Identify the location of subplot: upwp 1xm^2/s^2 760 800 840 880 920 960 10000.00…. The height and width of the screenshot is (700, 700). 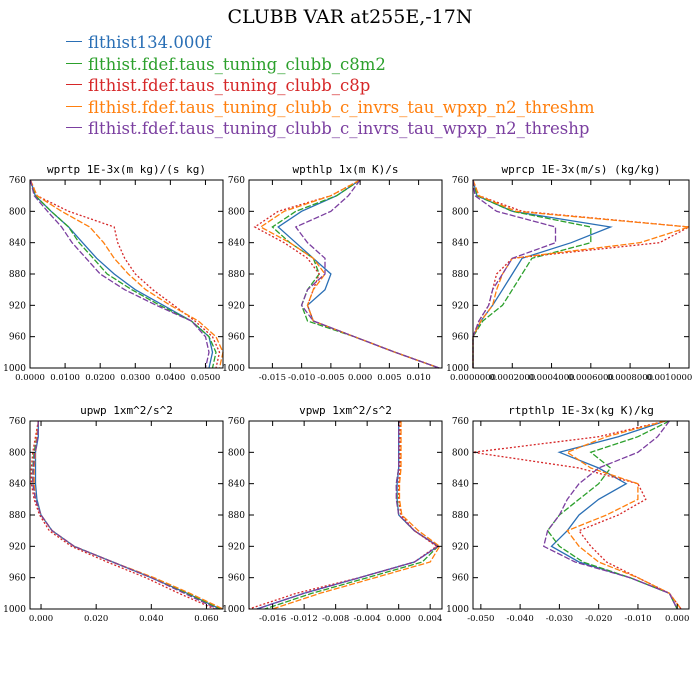
(113, 514).